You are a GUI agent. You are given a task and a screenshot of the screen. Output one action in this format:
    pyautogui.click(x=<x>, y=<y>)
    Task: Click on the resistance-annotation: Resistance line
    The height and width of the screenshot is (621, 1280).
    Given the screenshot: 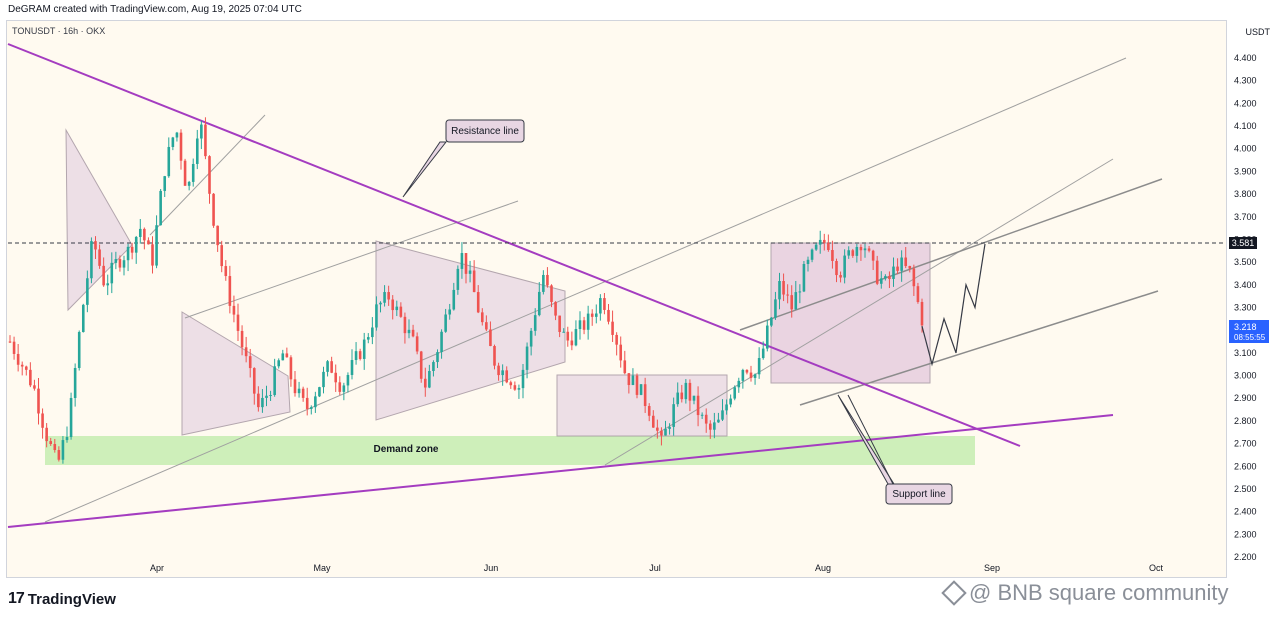 What is the action you would take?
    pyautogui.click(x=463, y=158)
    